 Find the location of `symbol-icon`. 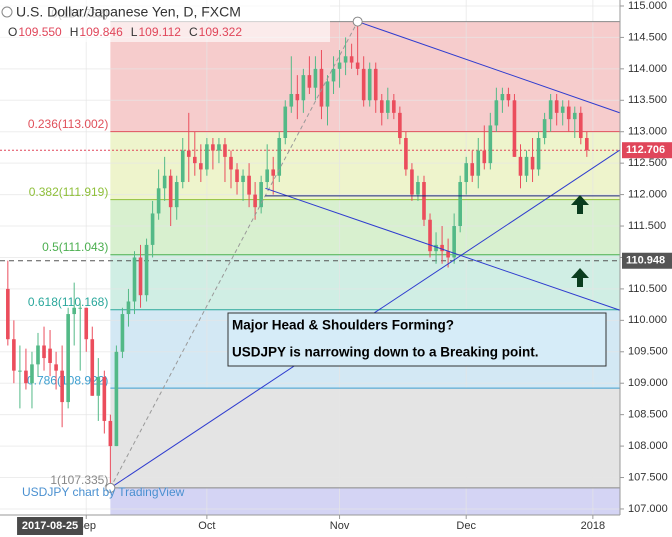

symbol-icon is located at coordinates (7, 12).